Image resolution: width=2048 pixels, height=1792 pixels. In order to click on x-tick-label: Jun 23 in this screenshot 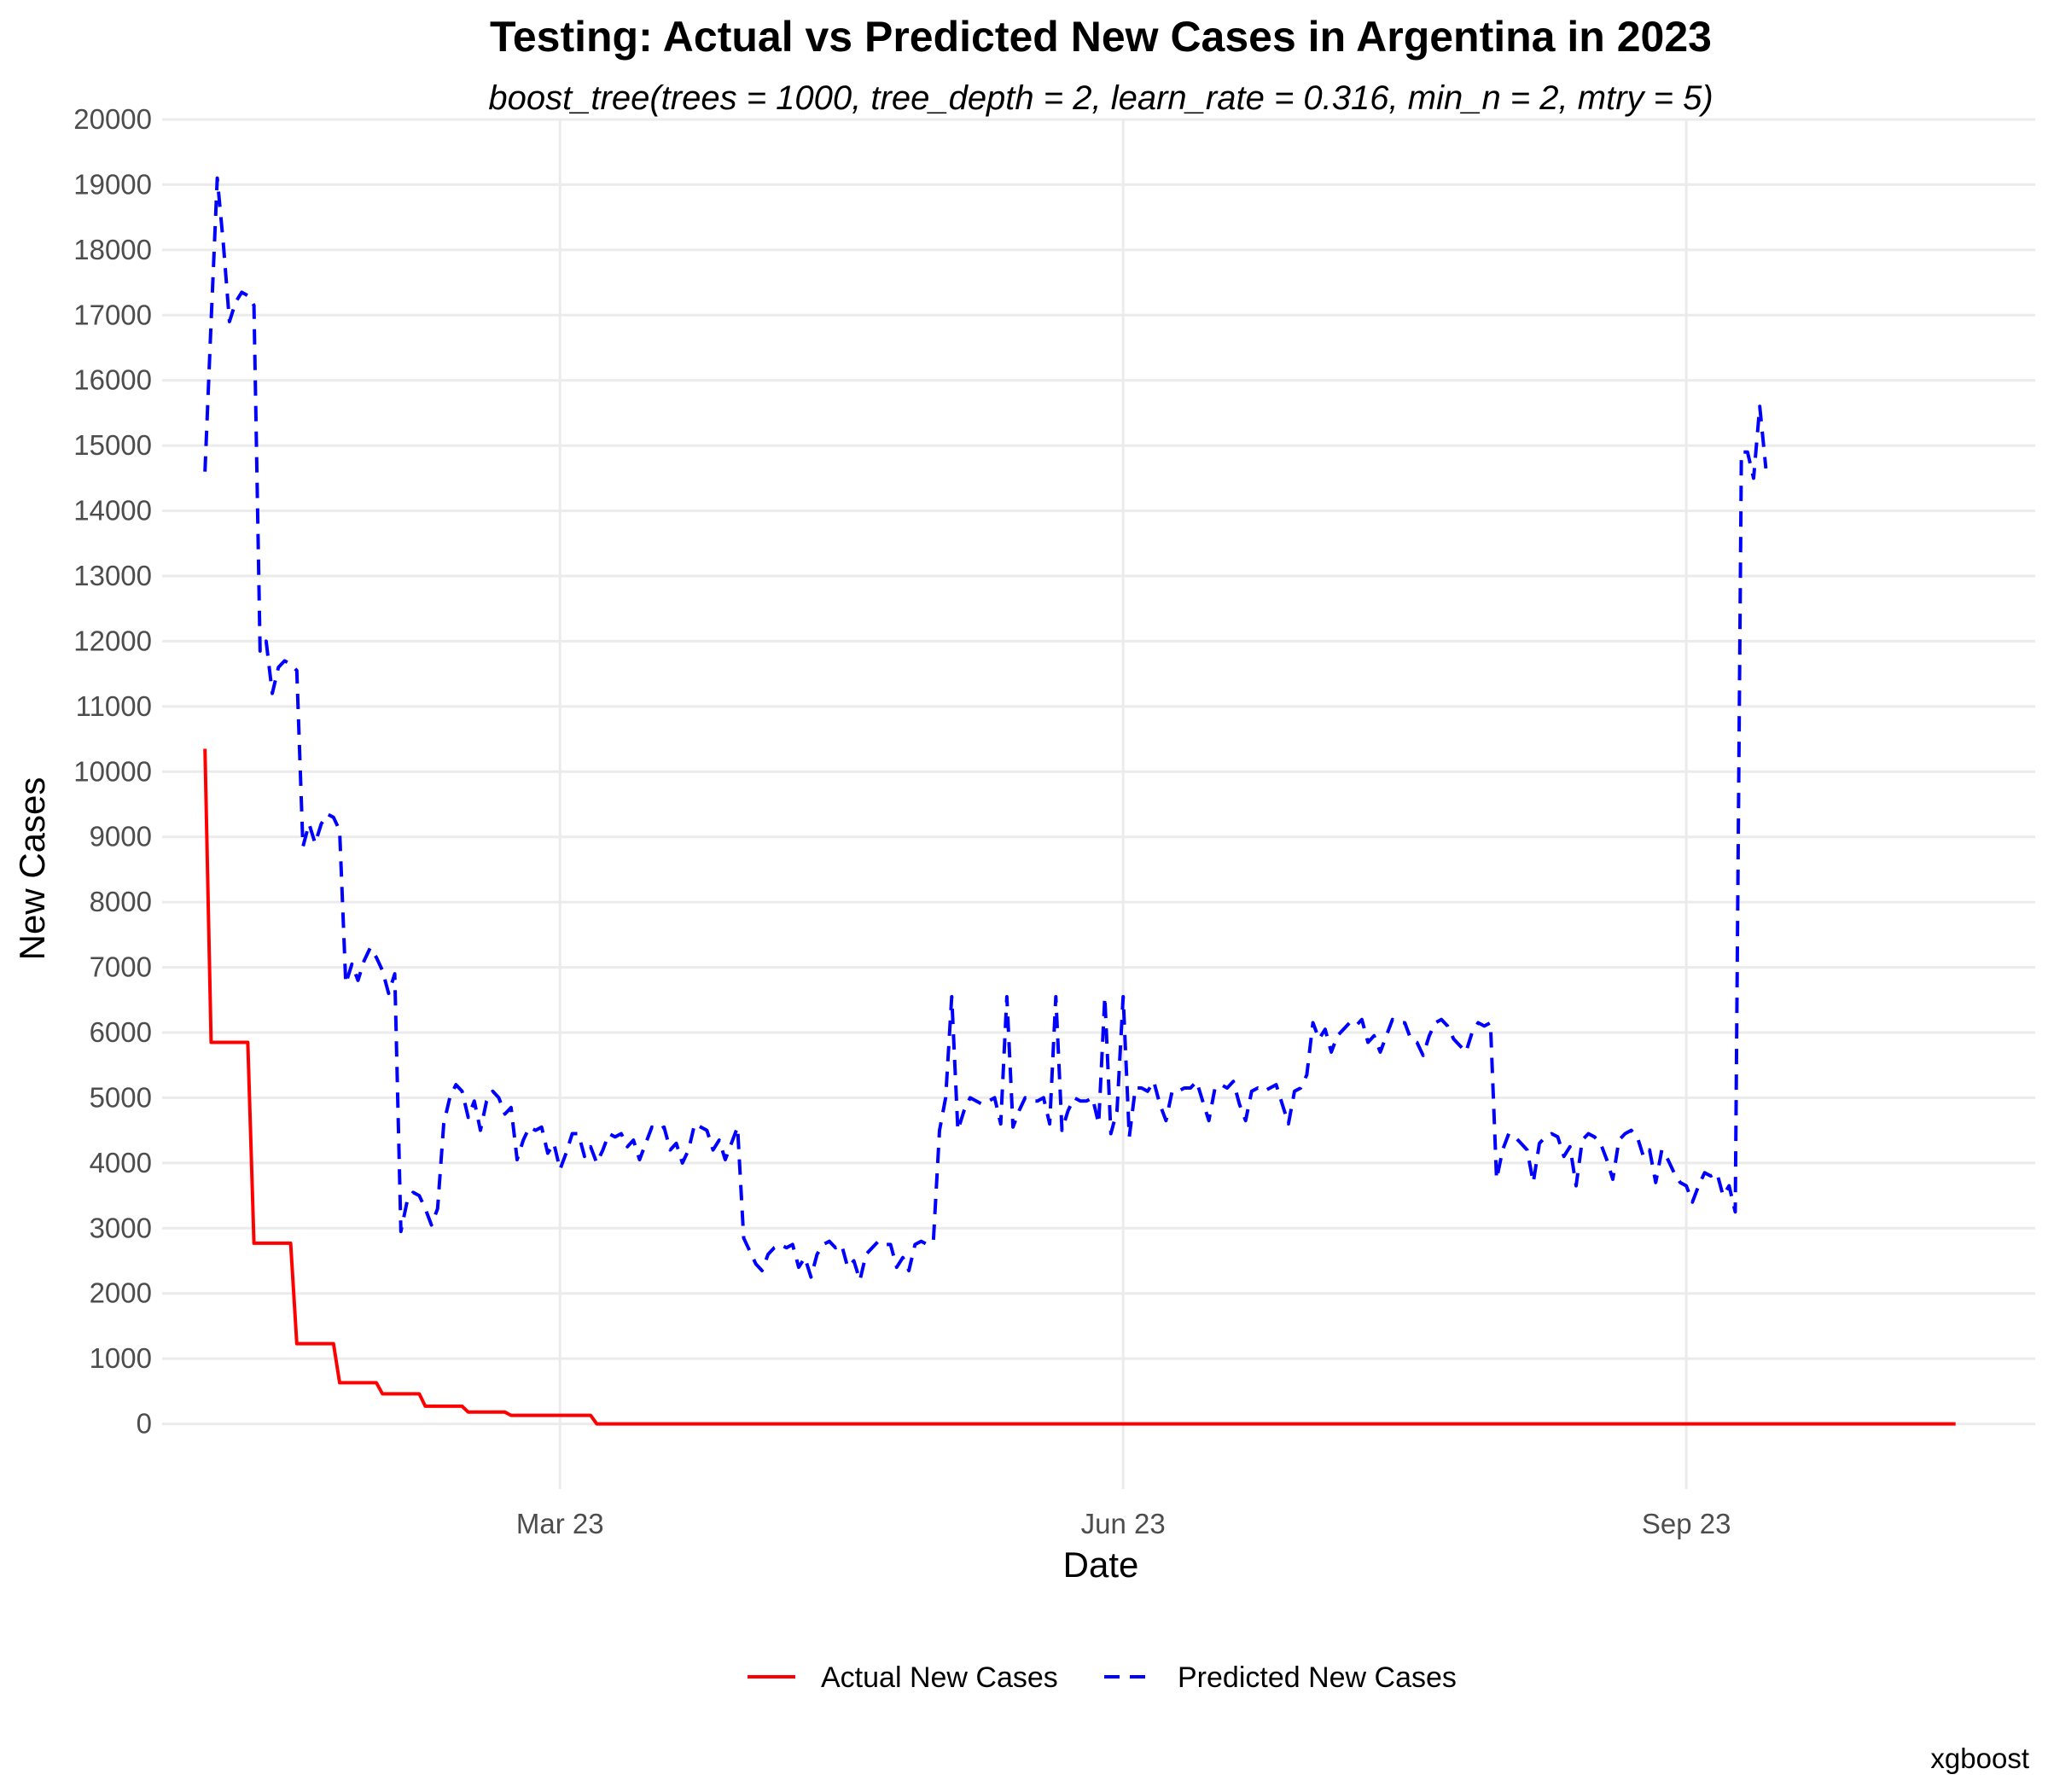, I will do `click(1123, 1523)`.